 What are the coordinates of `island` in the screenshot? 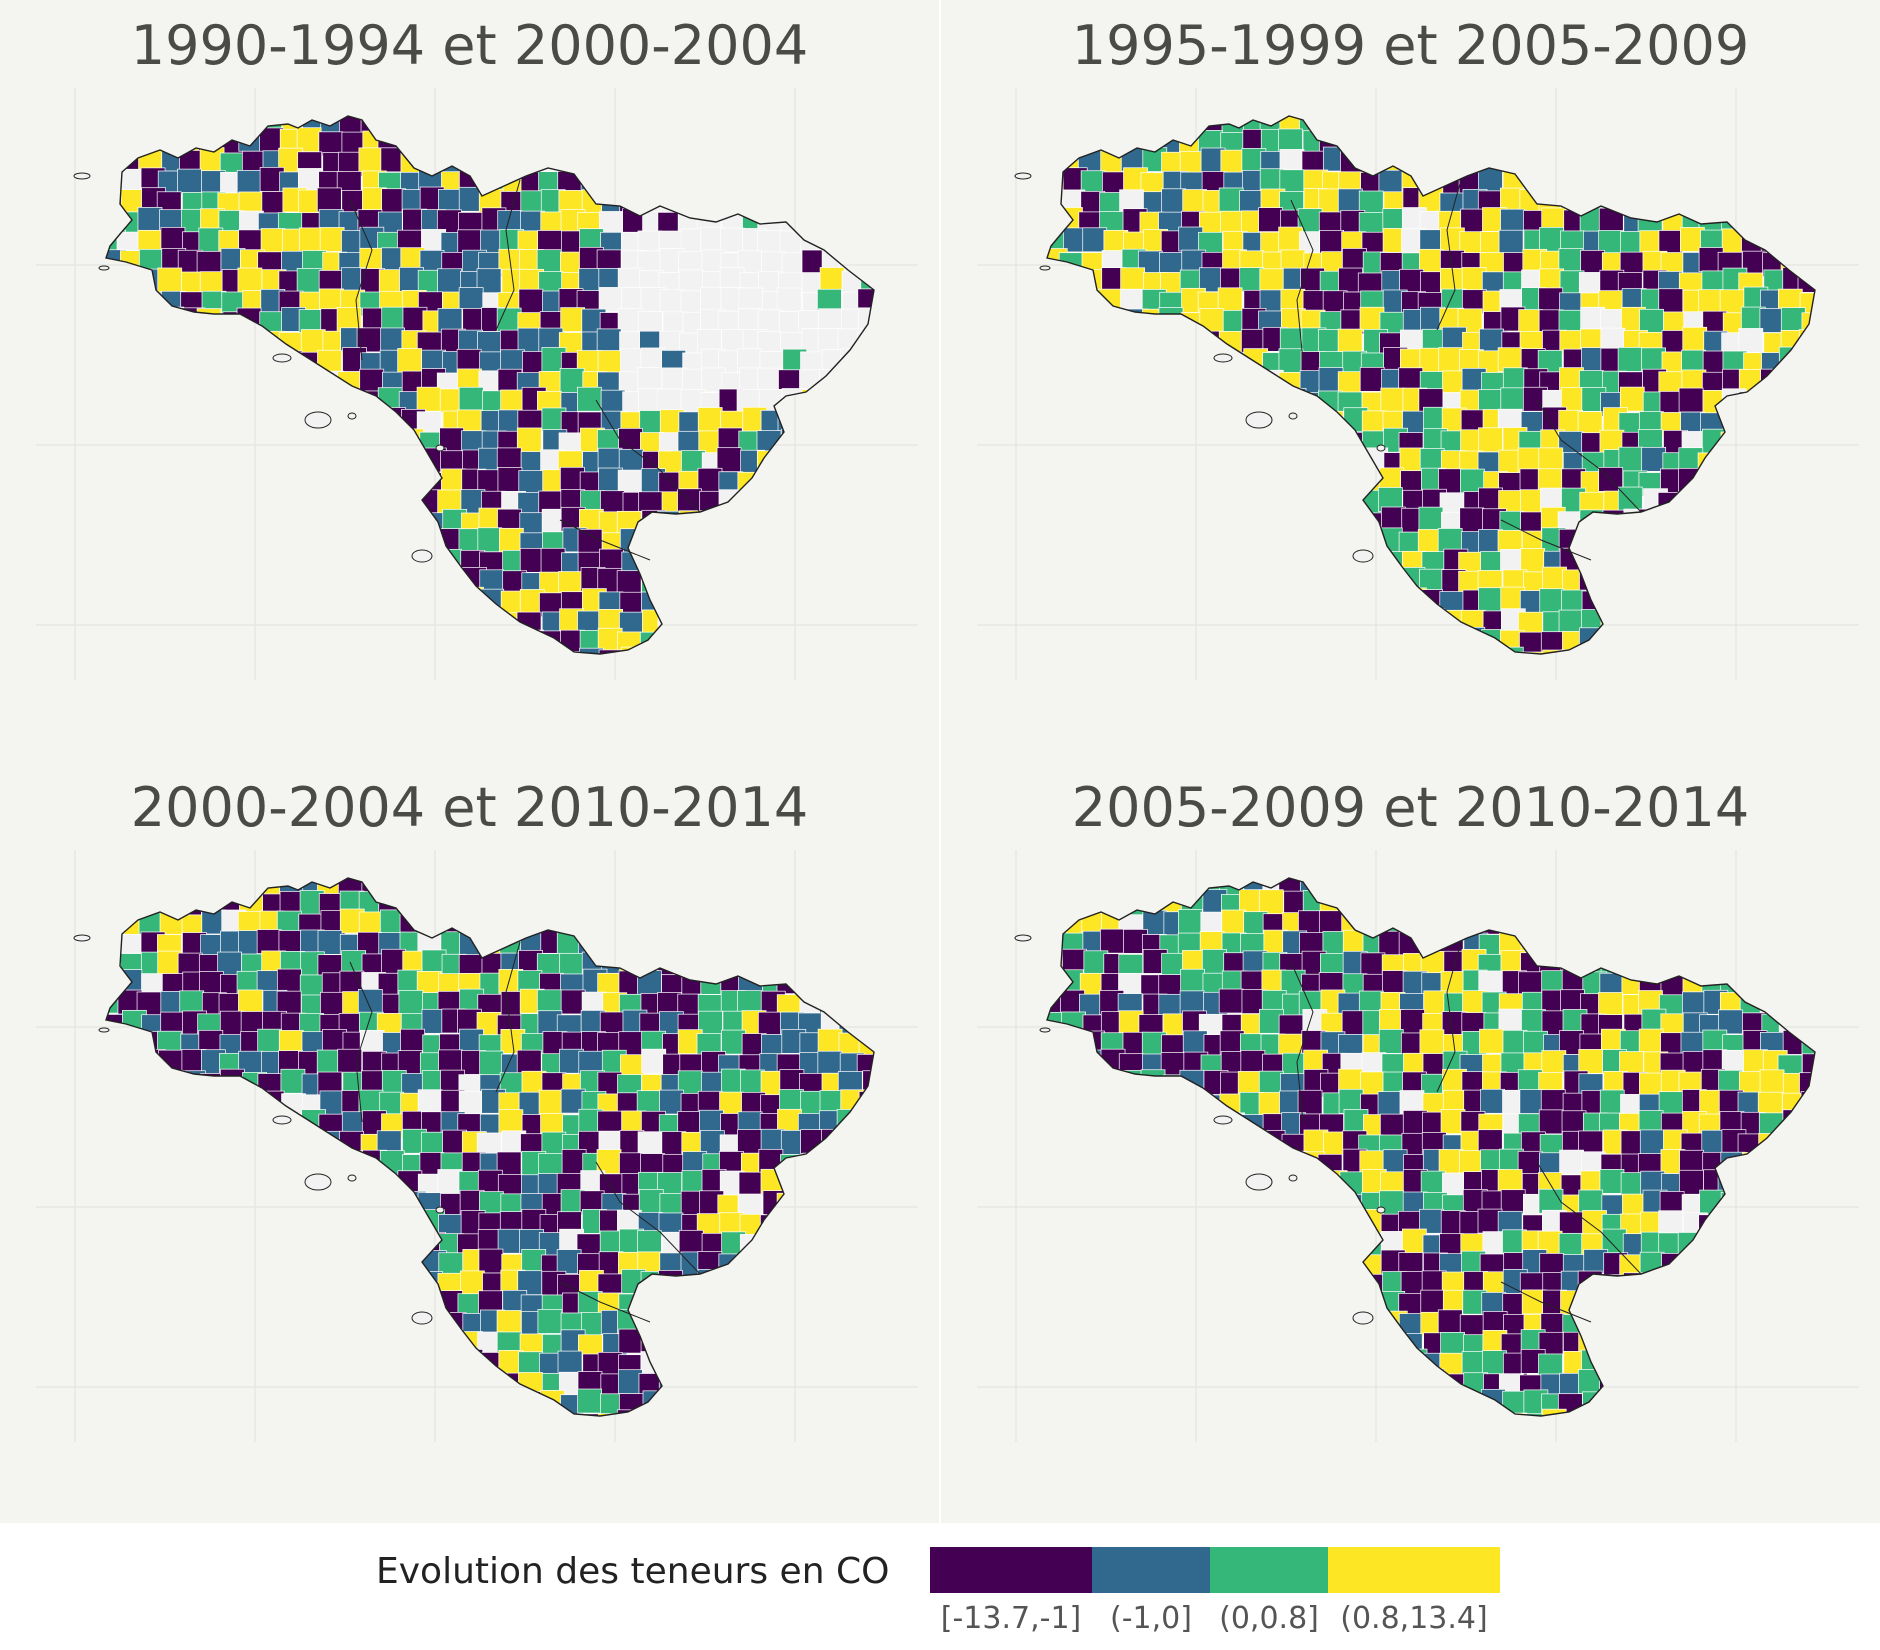 It's located at (1293, 1178).